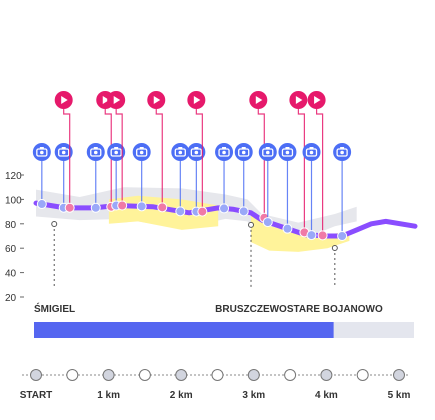 This screenshot has width=435, height=420. I want to click on timeline-label: 5 km, so click(399, 395).